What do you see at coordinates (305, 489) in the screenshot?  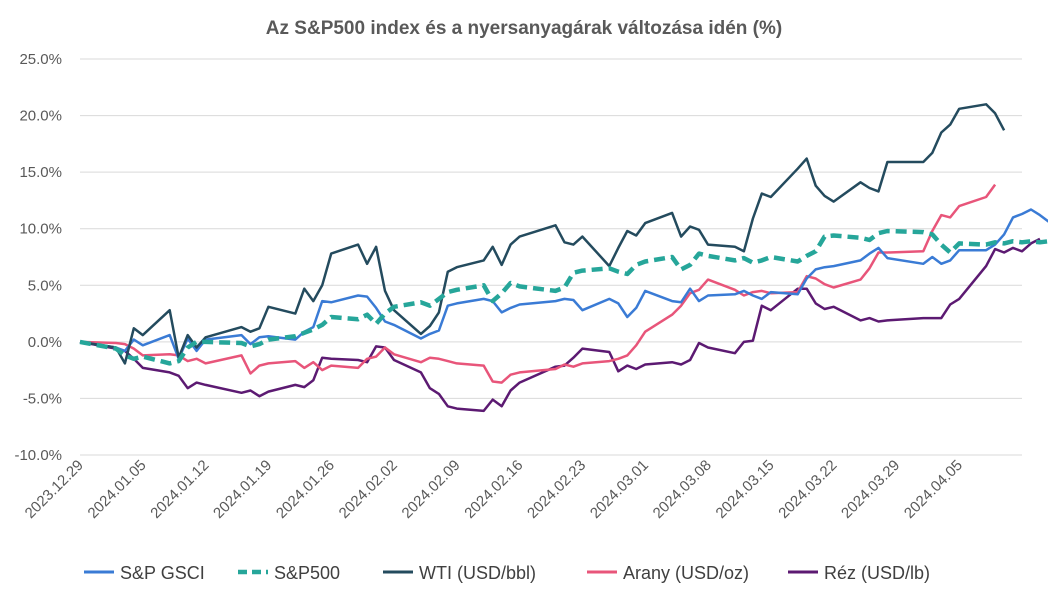 I see `x-tick-label: 2024.01.26` at bounding box center [305, 489].